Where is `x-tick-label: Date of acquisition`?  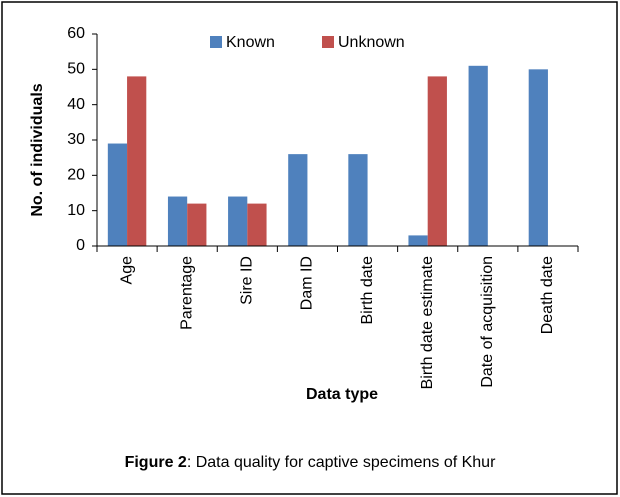
x-tick-label: Date of acquisition is located at coordinates (487, 322).